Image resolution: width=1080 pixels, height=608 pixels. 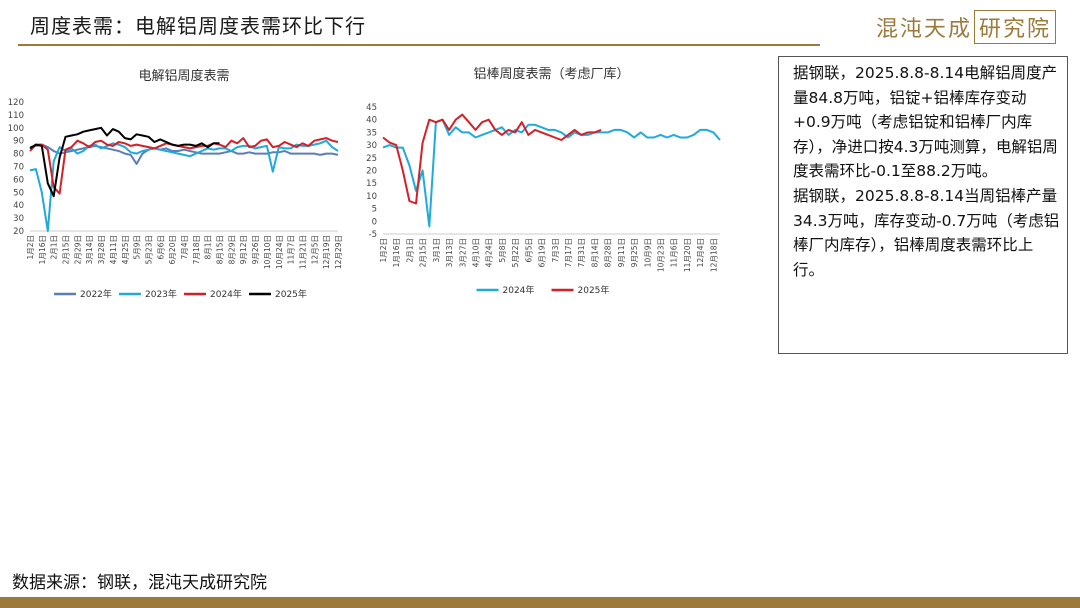 I want to click on legend-label: 2023年, so click(x=161, y=294).